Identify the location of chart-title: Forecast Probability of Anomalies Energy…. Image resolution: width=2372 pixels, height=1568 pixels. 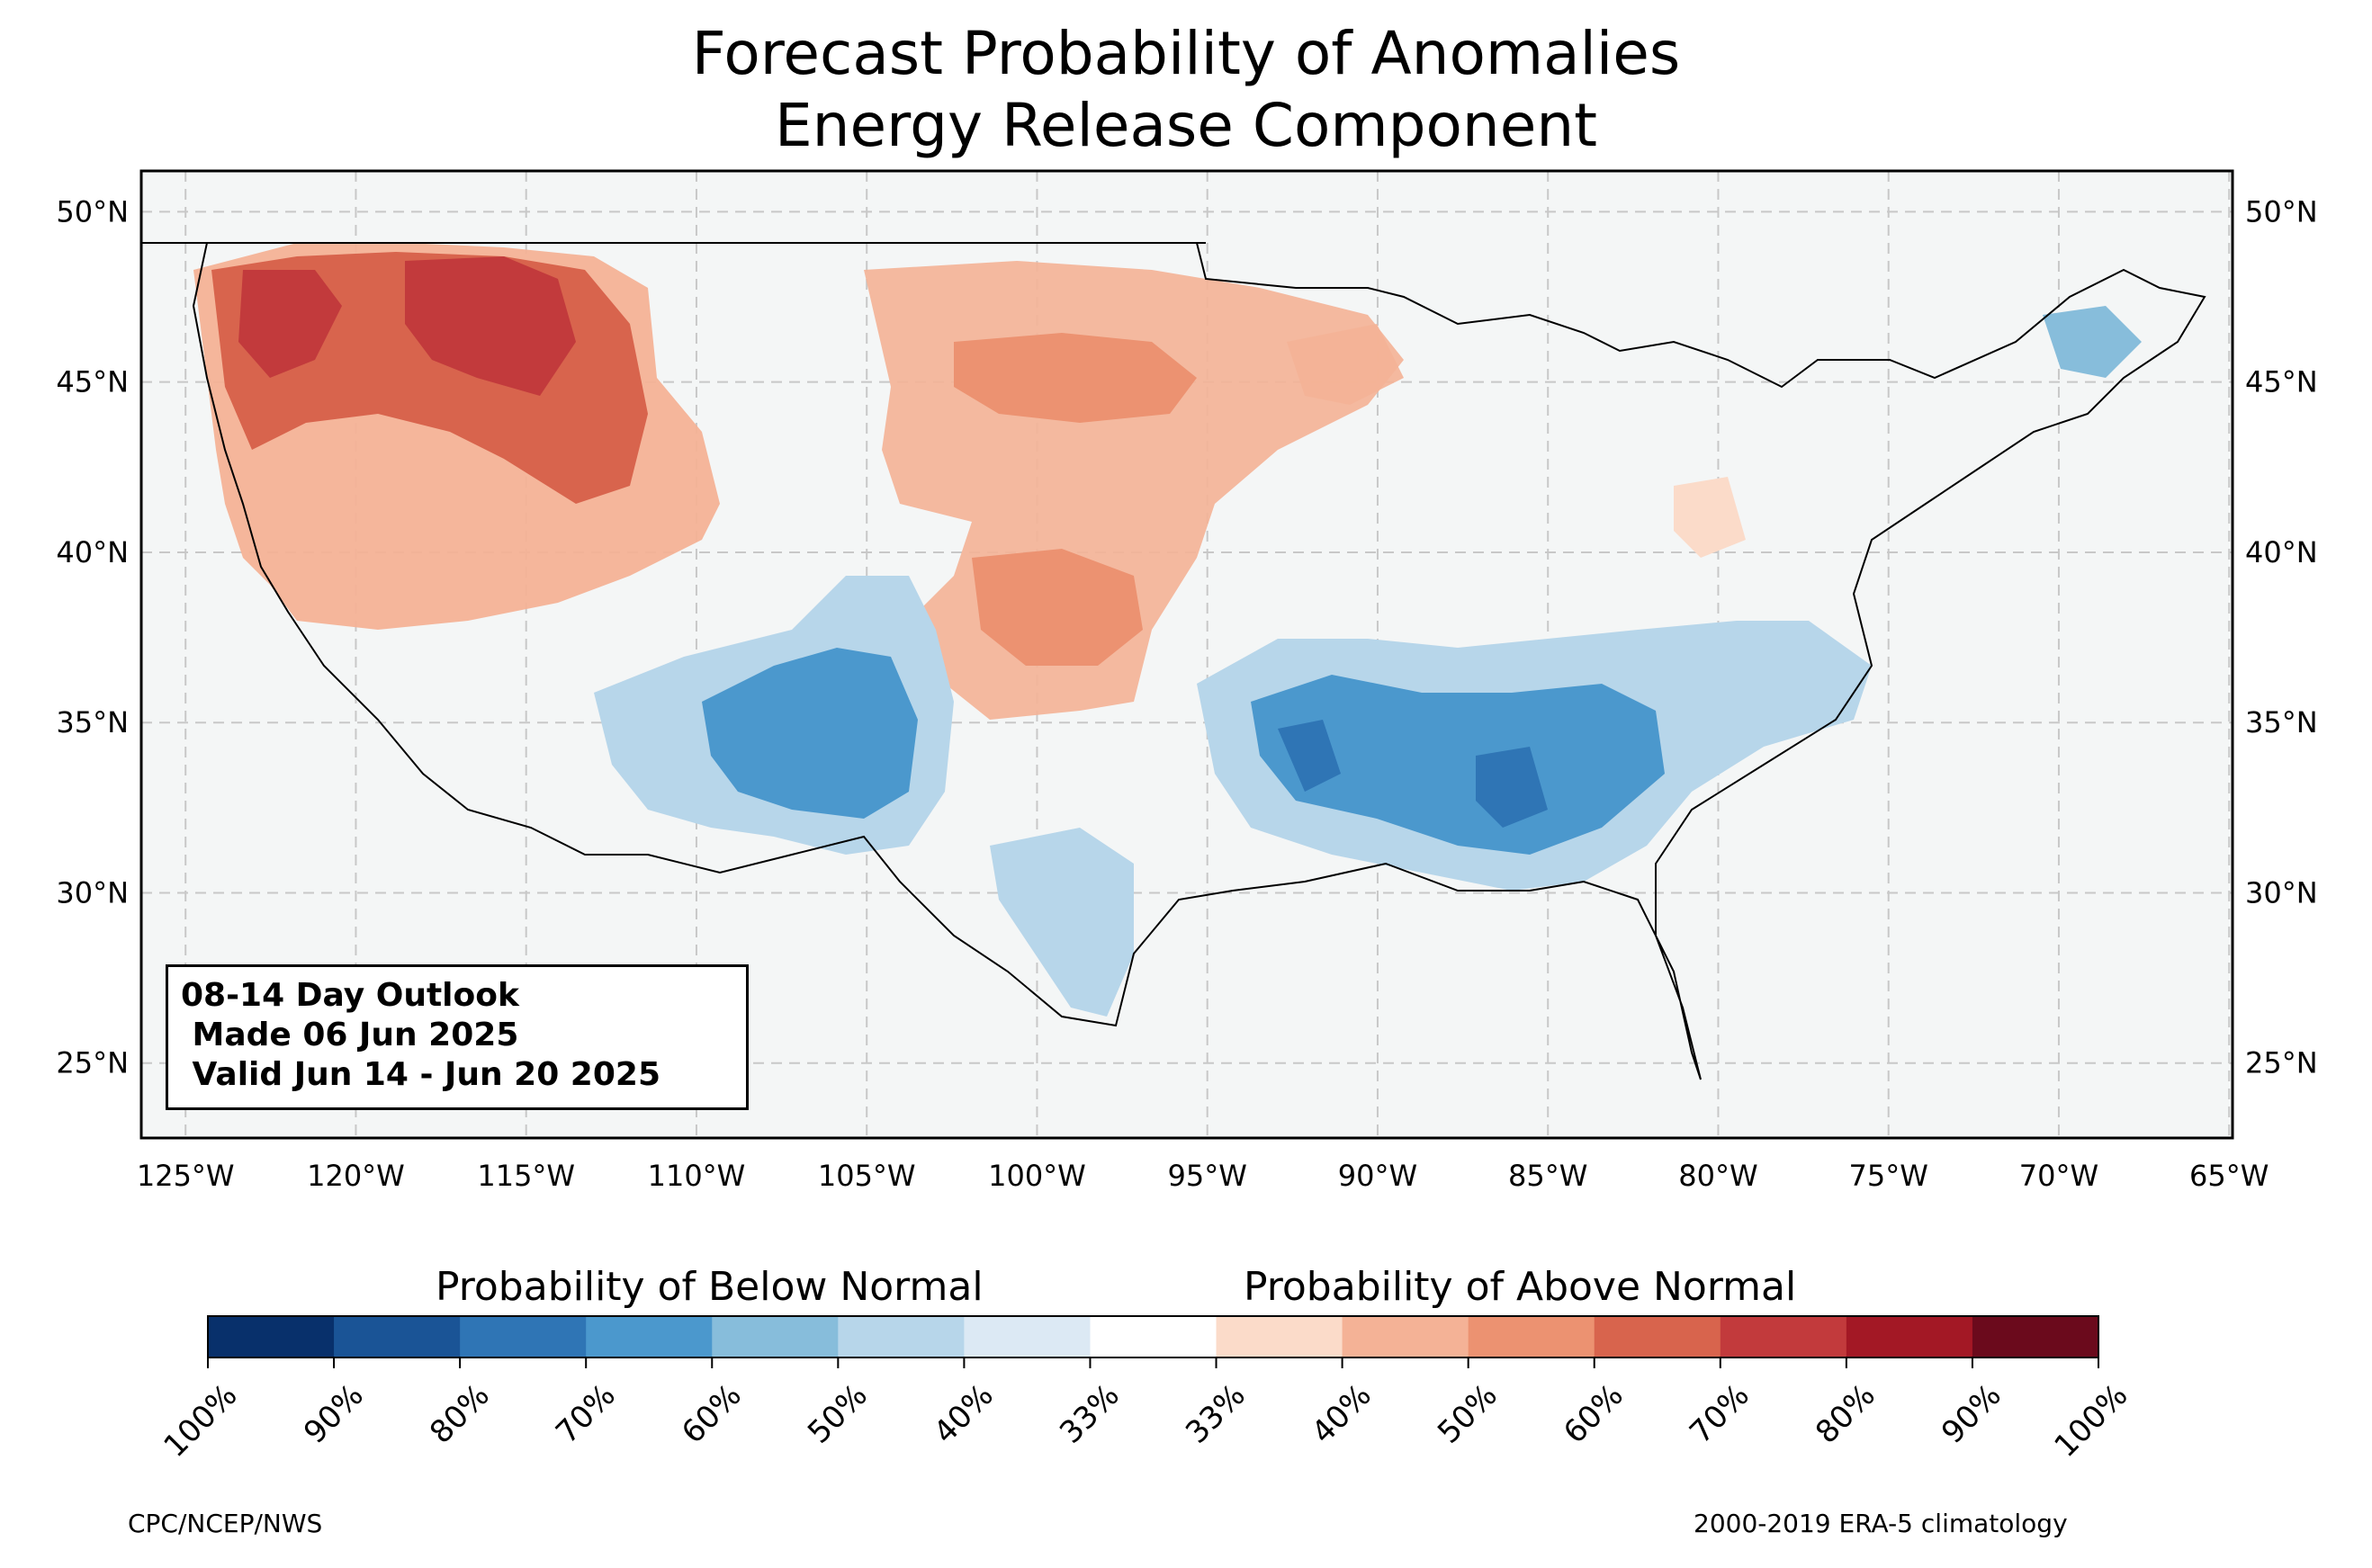
(1186, 90).